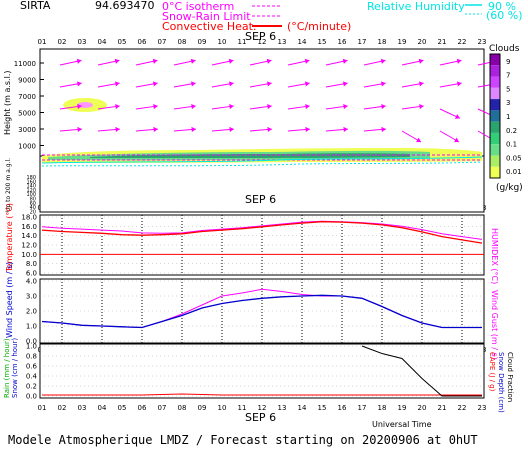  I want to click on y-tick-label: 0.0, so click(31, 397).